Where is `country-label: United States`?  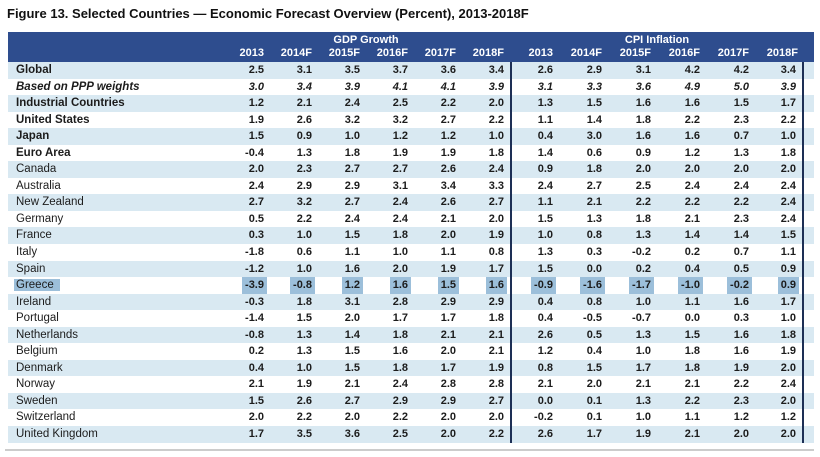 country-label: United States is located at coordinates (115, 120).